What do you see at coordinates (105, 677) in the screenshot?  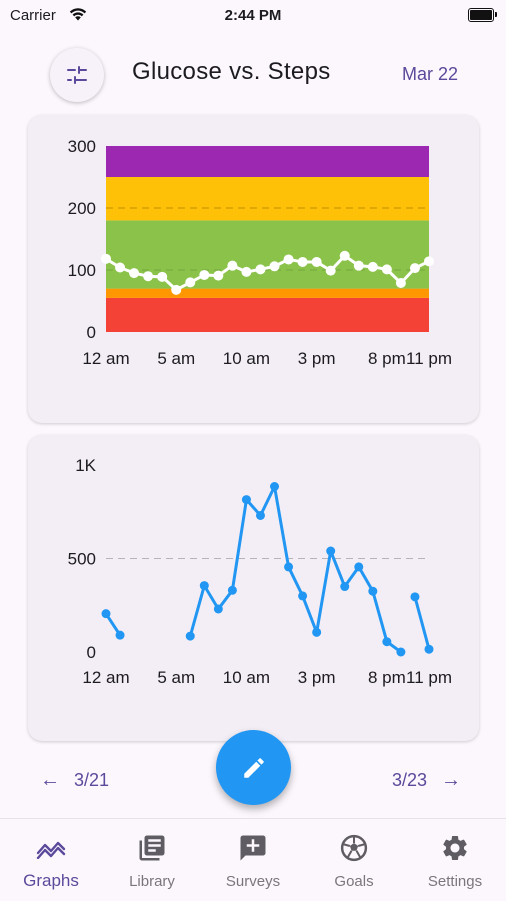 I see `steps-x-tick-label: 12 am` at bounding box center [105, 677].